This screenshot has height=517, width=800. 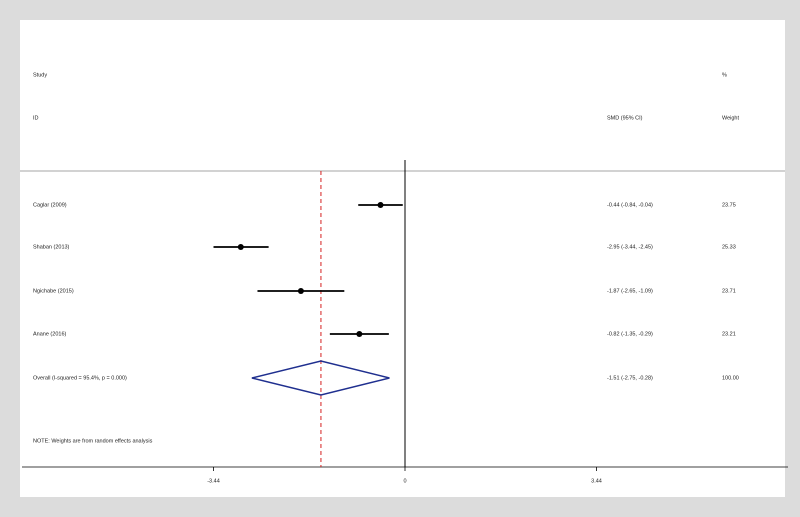 What do you see at coordinates (730, 118) in the screenshot?
I see `header-weight: Weight` at bounding box center [730, 118].